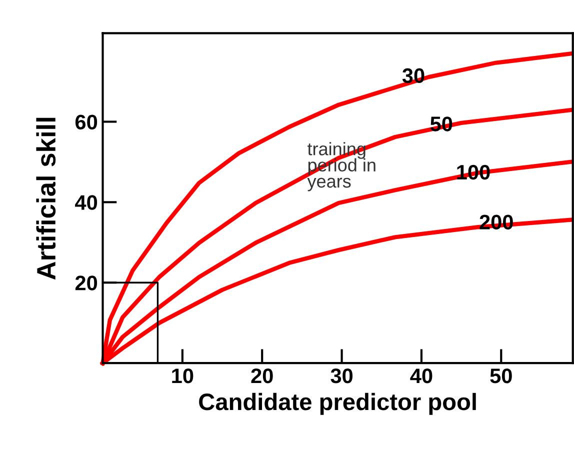 This screenshot has height=455, width=574. I want to click on y-axis-title: Artificial skill, so click(46, 199).